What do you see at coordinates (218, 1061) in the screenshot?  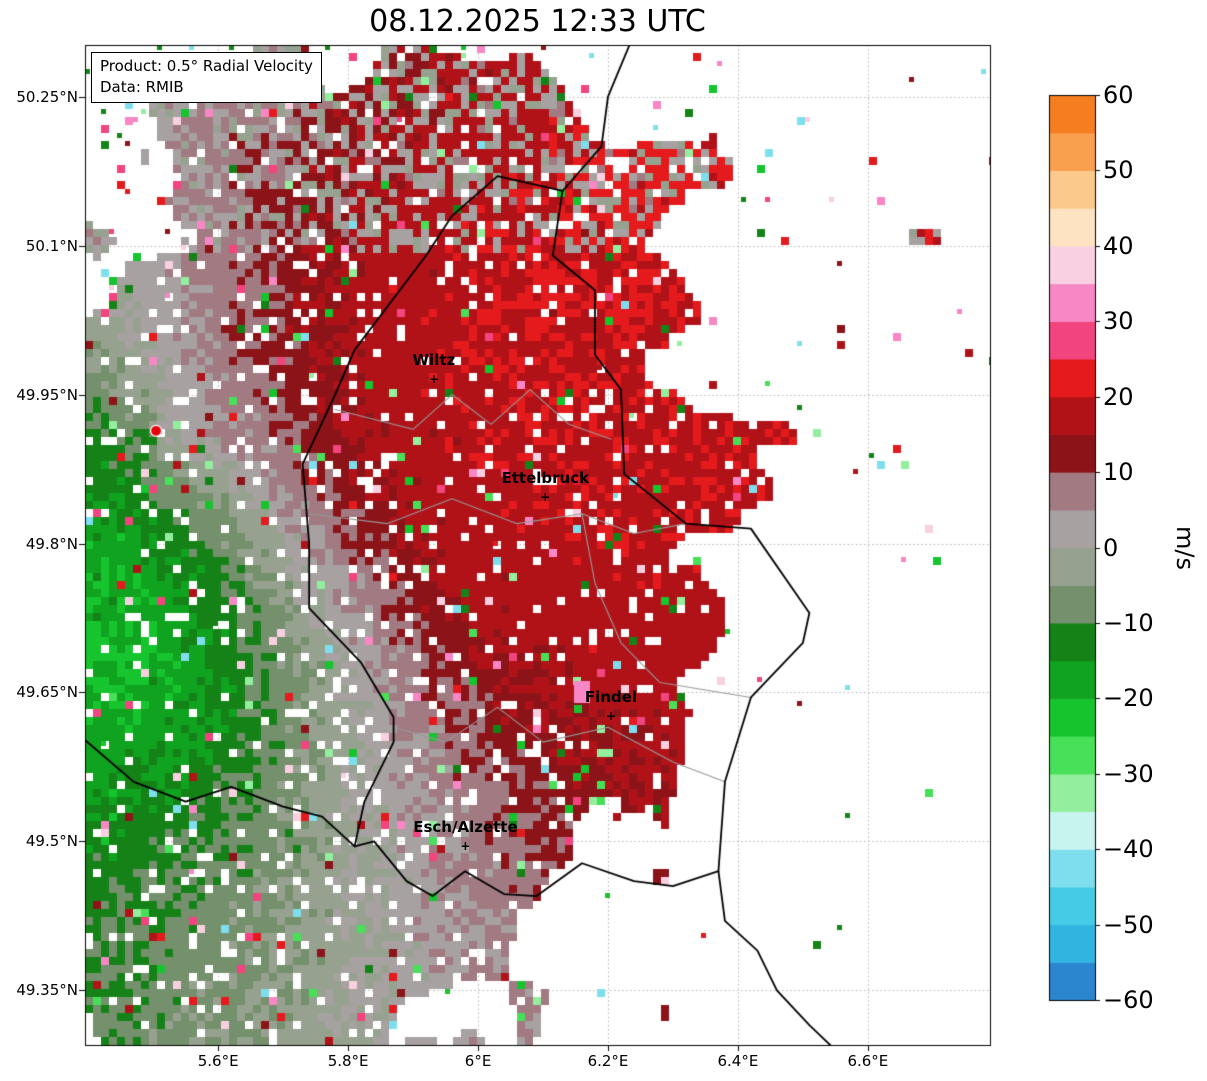 I see `x-tick-label: 5.6°E` at bounding box center [218, 1061].